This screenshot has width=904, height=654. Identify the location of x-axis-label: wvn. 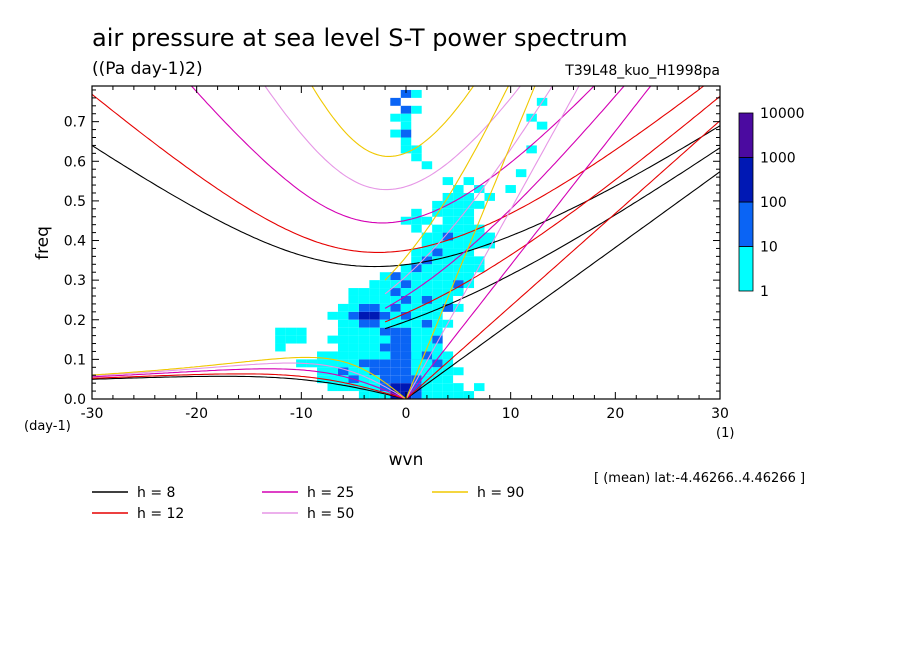
(406, 460).